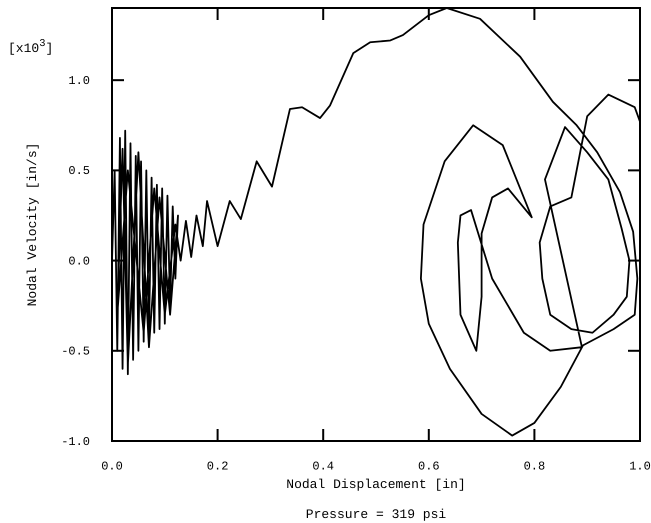 The image size is (651, 523). Describe the element at coordinates (32, 224) in the screenshot. I see `y-axis-title: Nodal Velocity [in/s]` at that location.